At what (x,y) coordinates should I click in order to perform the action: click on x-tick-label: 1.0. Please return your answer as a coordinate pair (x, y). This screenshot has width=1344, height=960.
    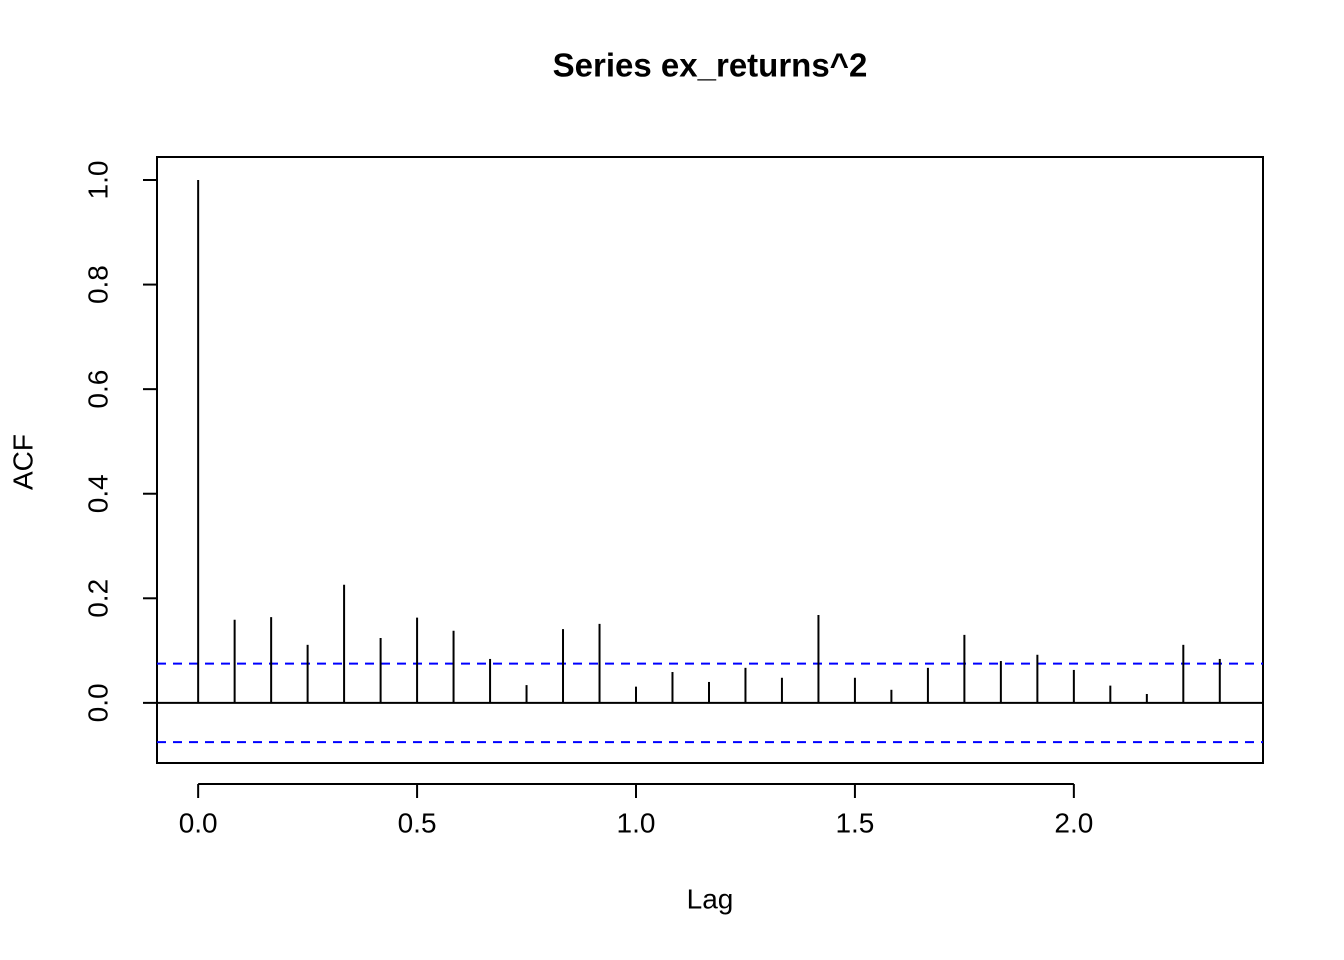
    Looking at the image, I should click on (636, 822).